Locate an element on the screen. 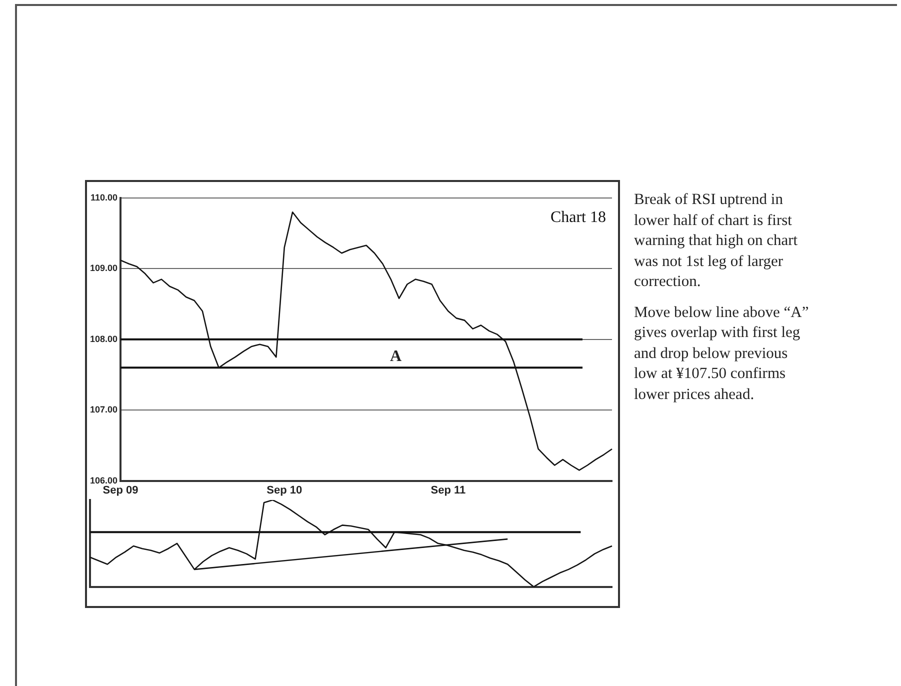 This screenshot has height=686, width=901. y-tick-label: 106.00 is located at coordinates (104, 480).